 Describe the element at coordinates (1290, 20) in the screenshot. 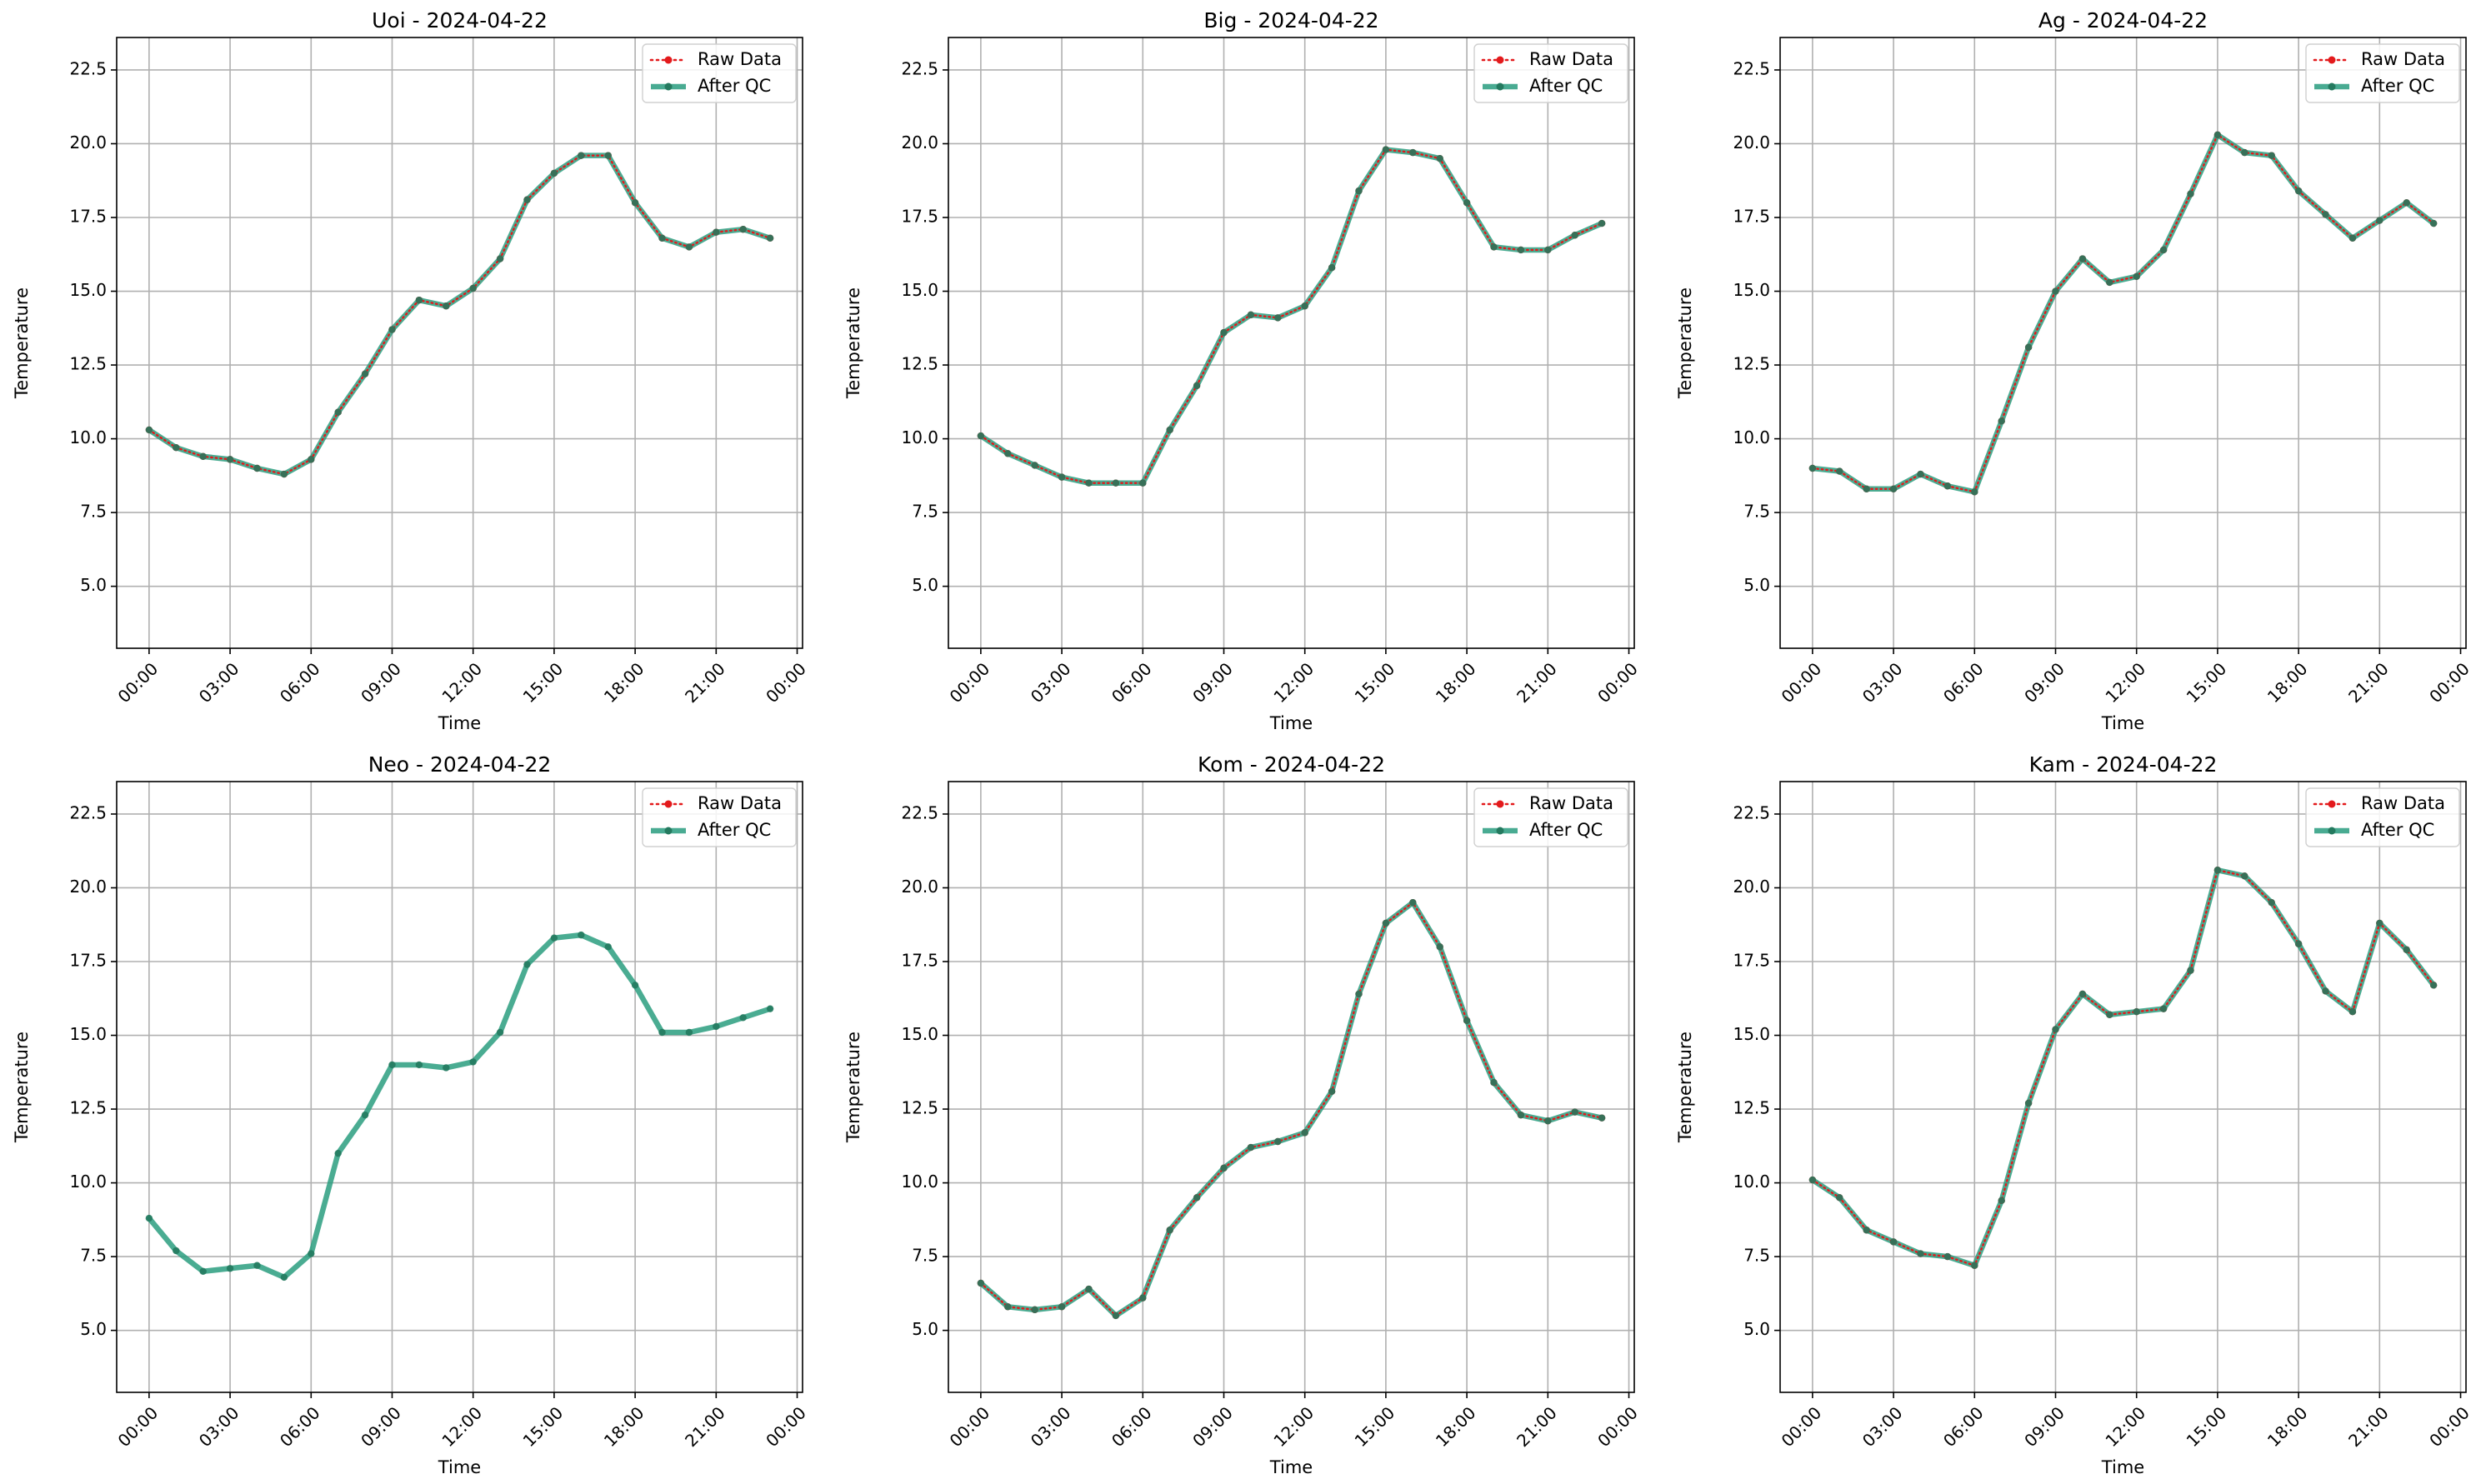

I see `chart-title: Big - 2024-04-22` at that location.